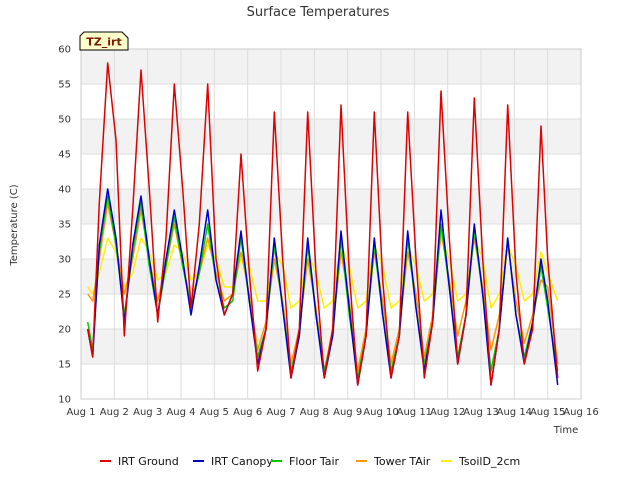  I want to click on y-tick-labels: 10 15 20 25 30 35 40 45 50 55 60, so click(64, 225).